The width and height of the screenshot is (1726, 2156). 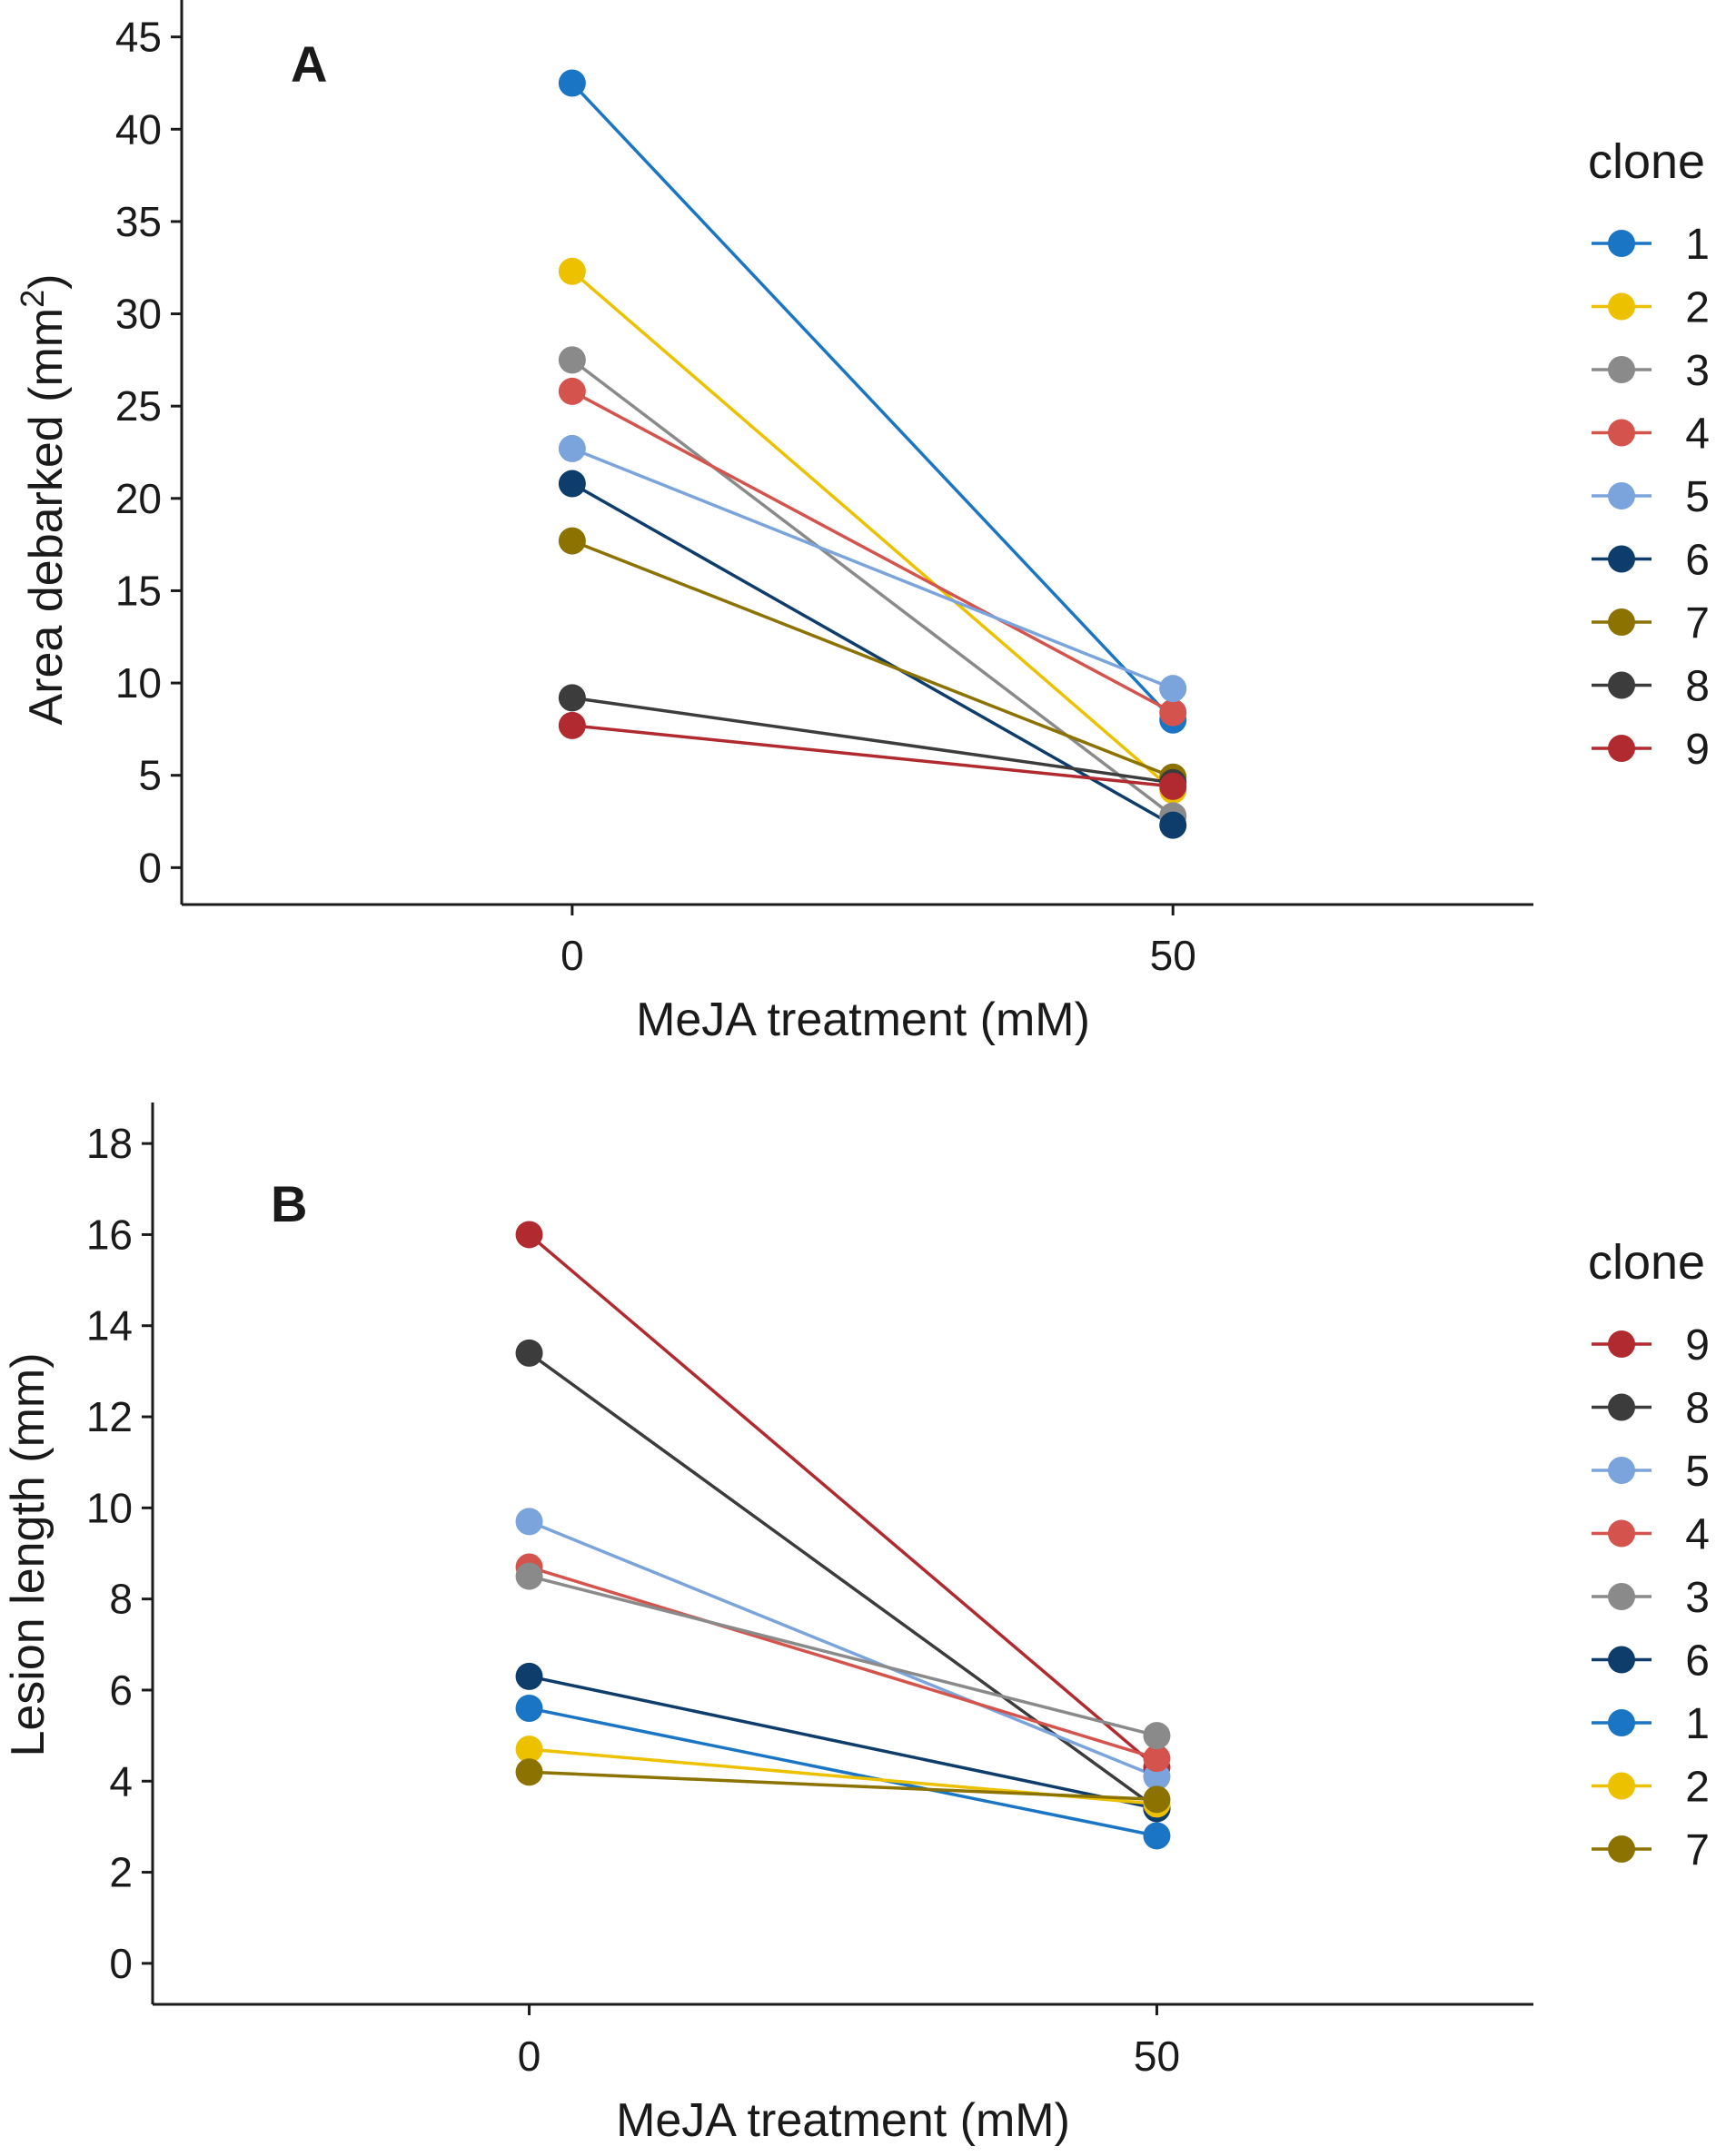 I want to click on panel-a-series-points, so click(x=872, y=454).